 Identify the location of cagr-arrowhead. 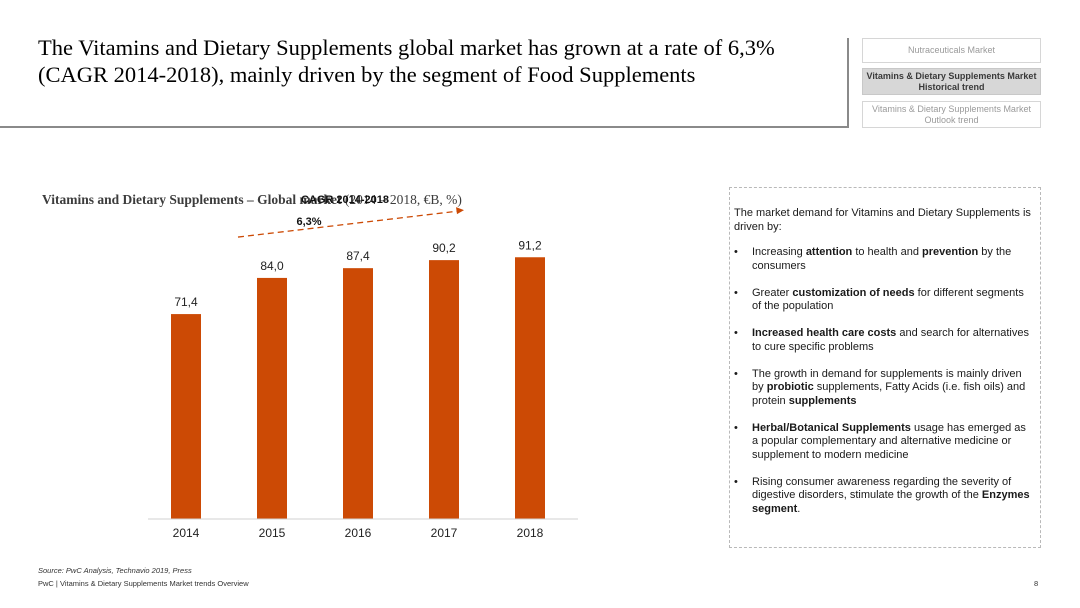
(460, 211).